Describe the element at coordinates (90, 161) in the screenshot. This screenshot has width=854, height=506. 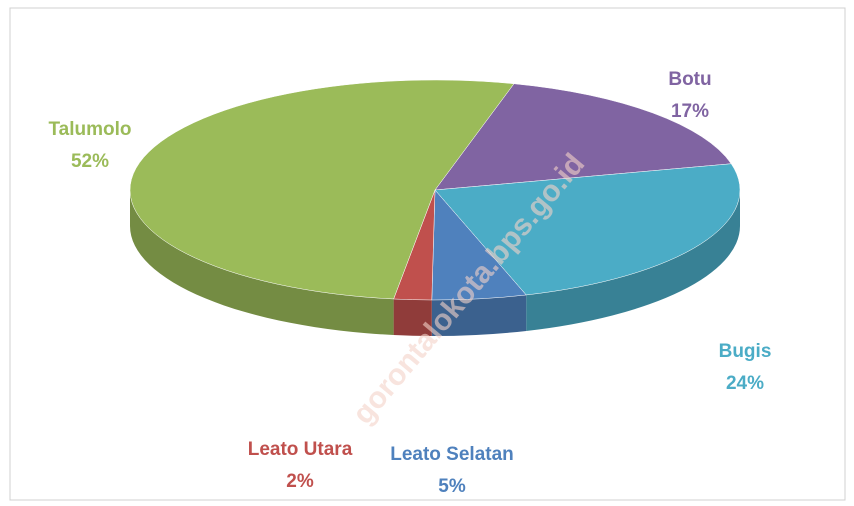
I see `slice-value-label: 52%` at that location.